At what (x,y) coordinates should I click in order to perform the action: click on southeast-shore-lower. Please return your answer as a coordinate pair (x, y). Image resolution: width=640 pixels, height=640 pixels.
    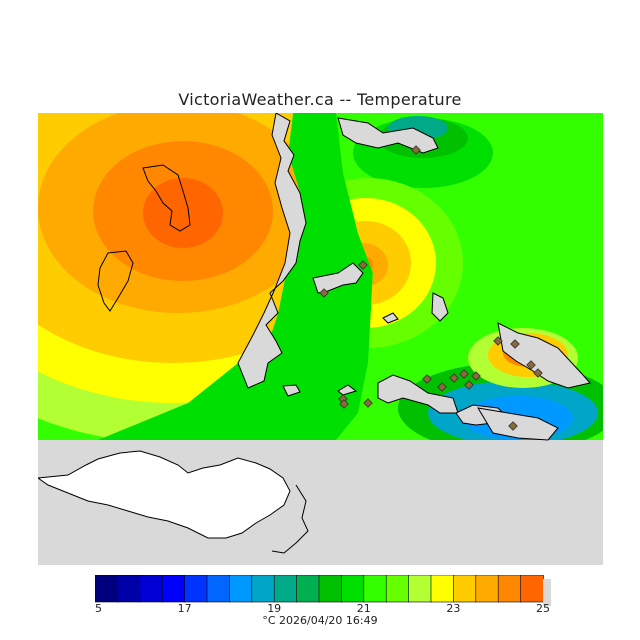
    Looking at the image, I should click on (518, 424).